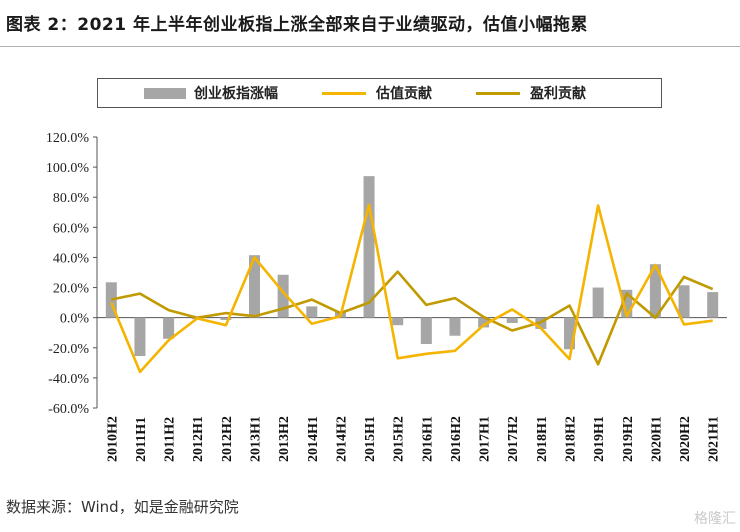 This screenshot has height=532, width=740. What do you see at coordinates (313, 439) in the screenshot?
I see `x-tick-label: 2014H1` at bounding box center [313, 439].